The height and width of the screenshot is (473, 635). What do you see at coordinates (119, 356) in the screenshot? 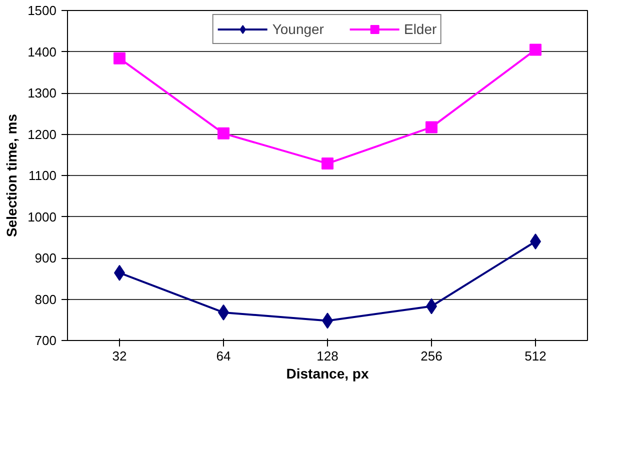
I see `x-tick-label: 32` at bounding box center [119, 356].